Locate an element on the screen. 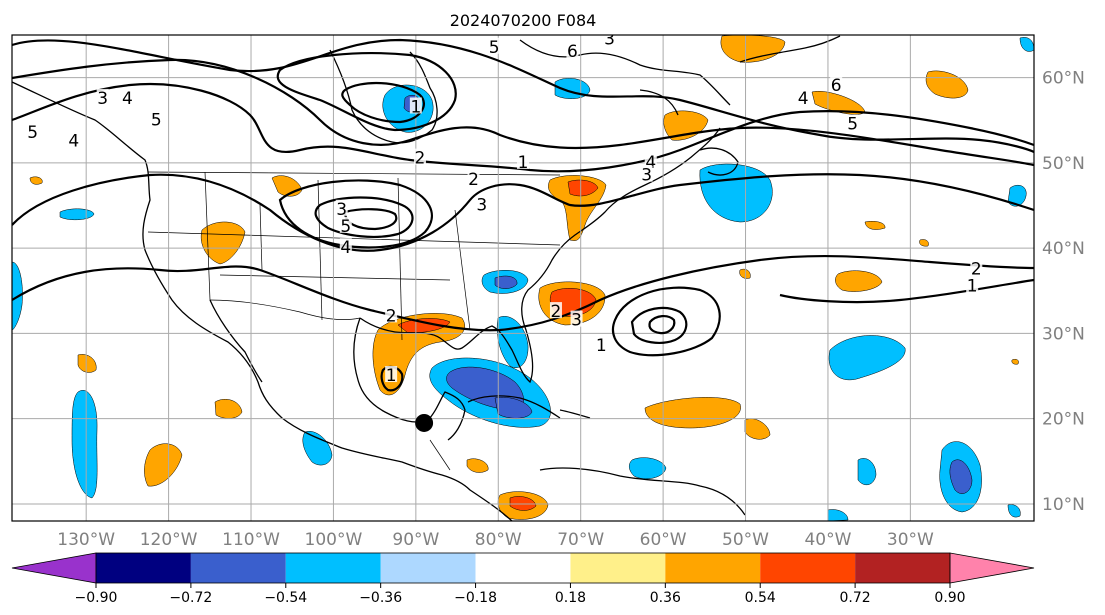  latitude-tick-label: 20°N is located at coordinates (1063, 420).